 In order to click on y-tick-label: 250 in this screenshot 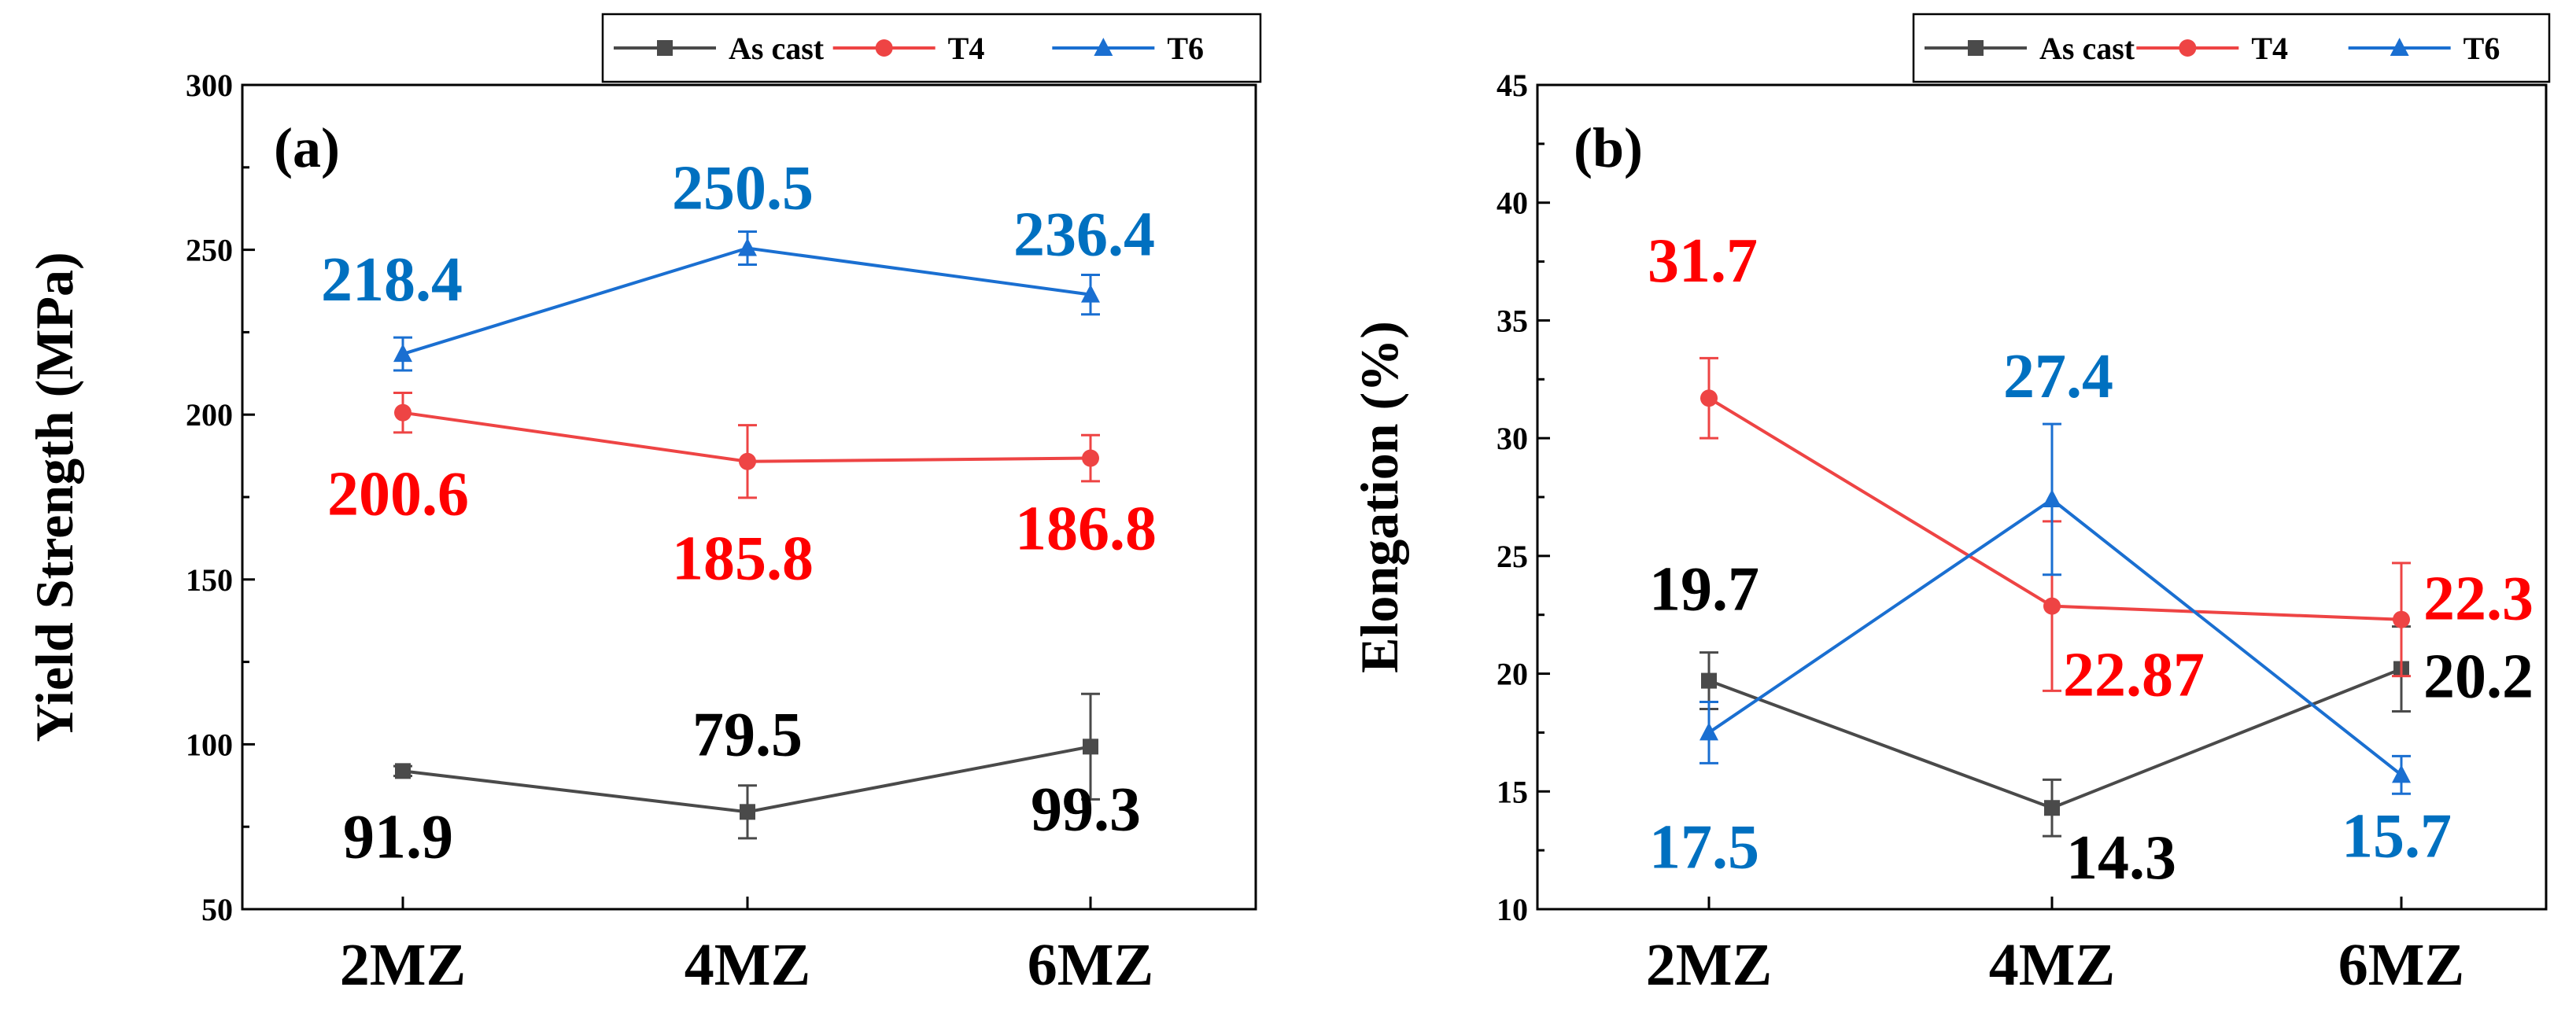, I will do `click(210, 250)`.